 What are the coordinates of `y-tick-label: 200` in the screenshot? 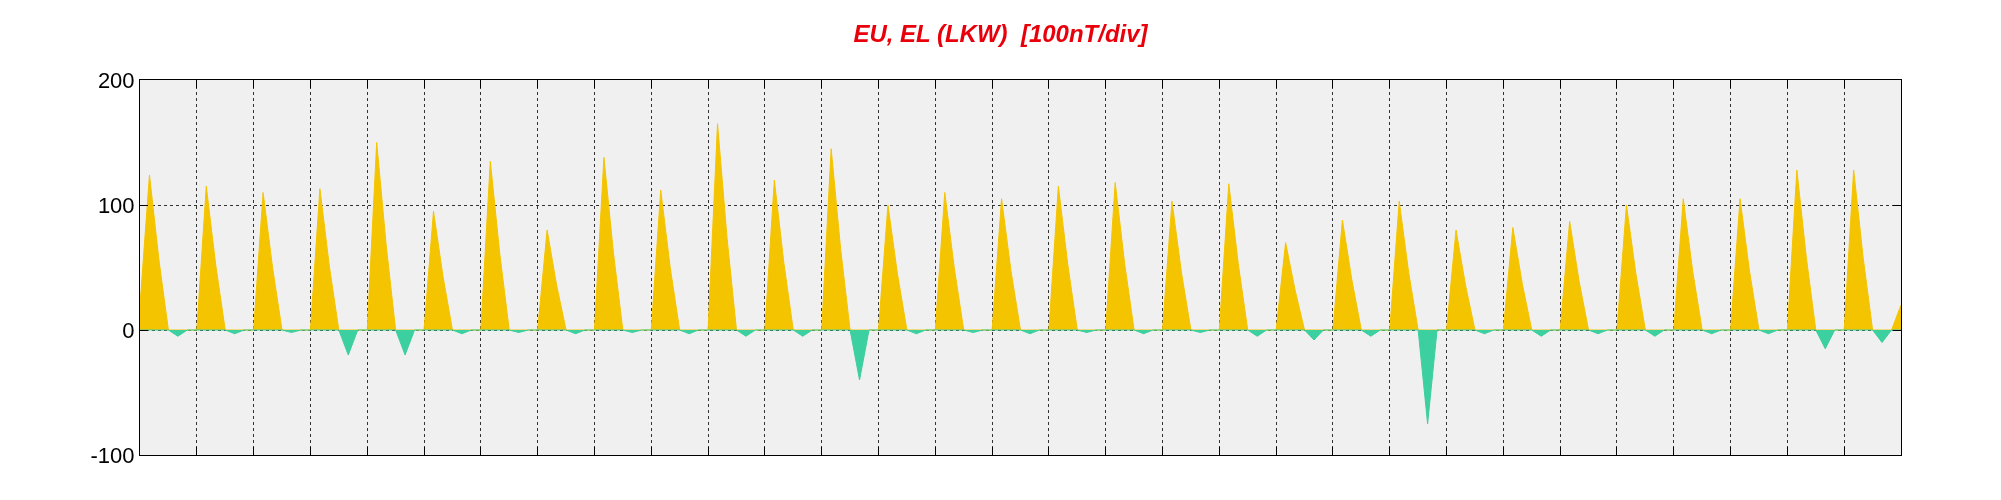 It's located at (116, 80).